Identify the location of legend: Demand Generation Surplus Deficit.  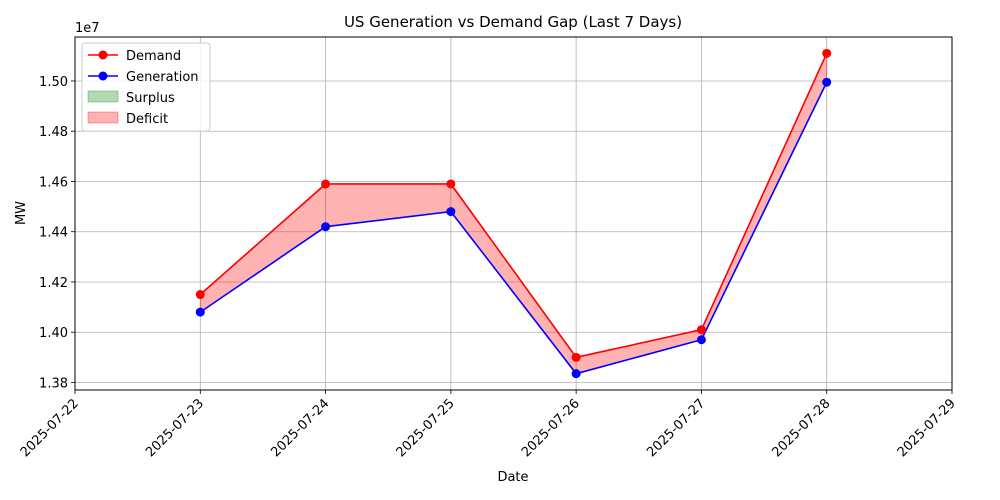
(146, 87).